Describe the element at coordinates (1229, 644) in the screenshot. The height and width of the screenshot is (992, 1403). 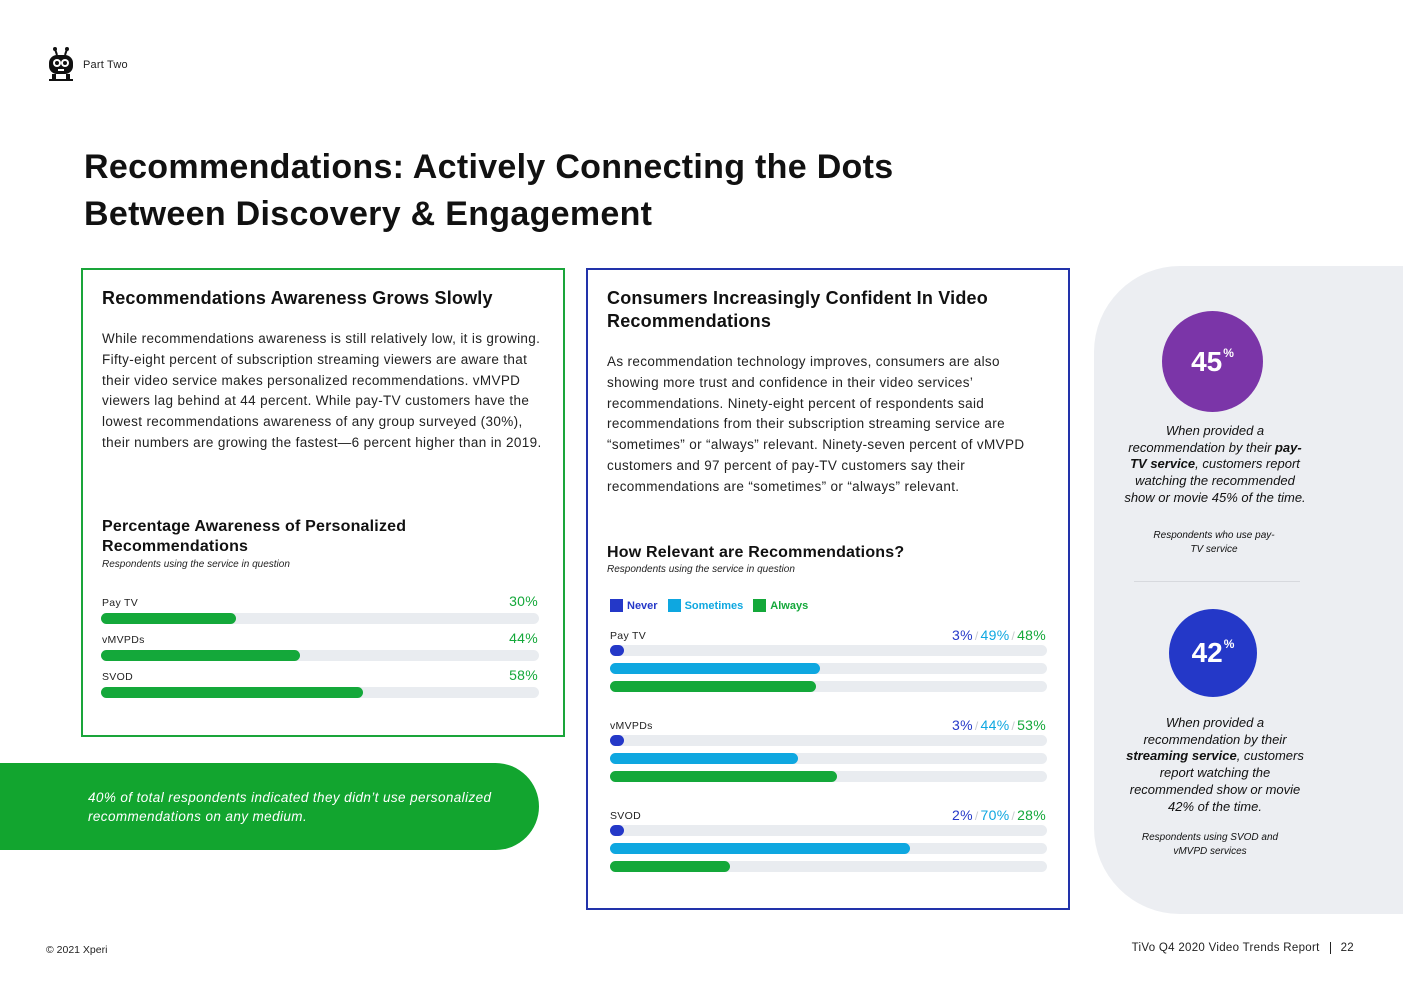
I see `stat-unit-streaming: %` at that location.